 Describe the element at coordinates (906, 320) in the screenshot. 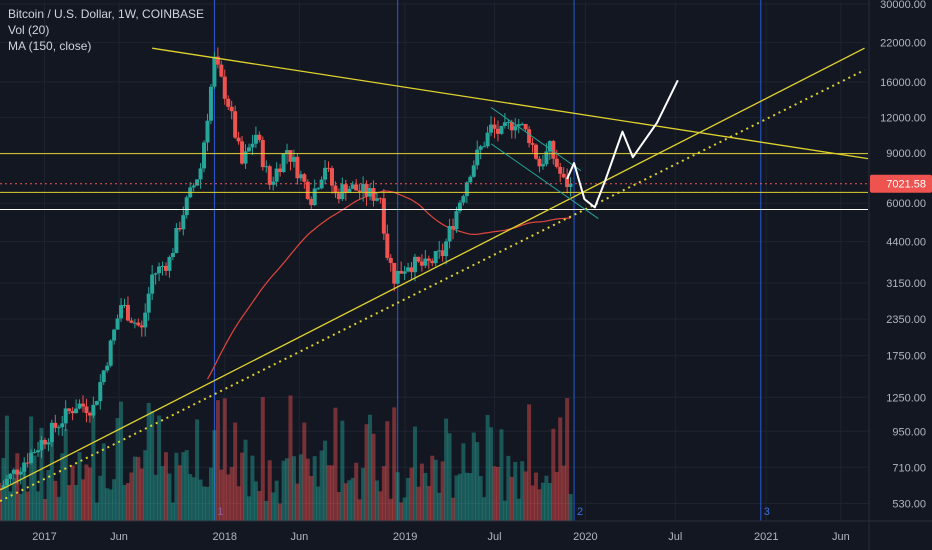

I see `price-axis-label: 2350.00` at that location.